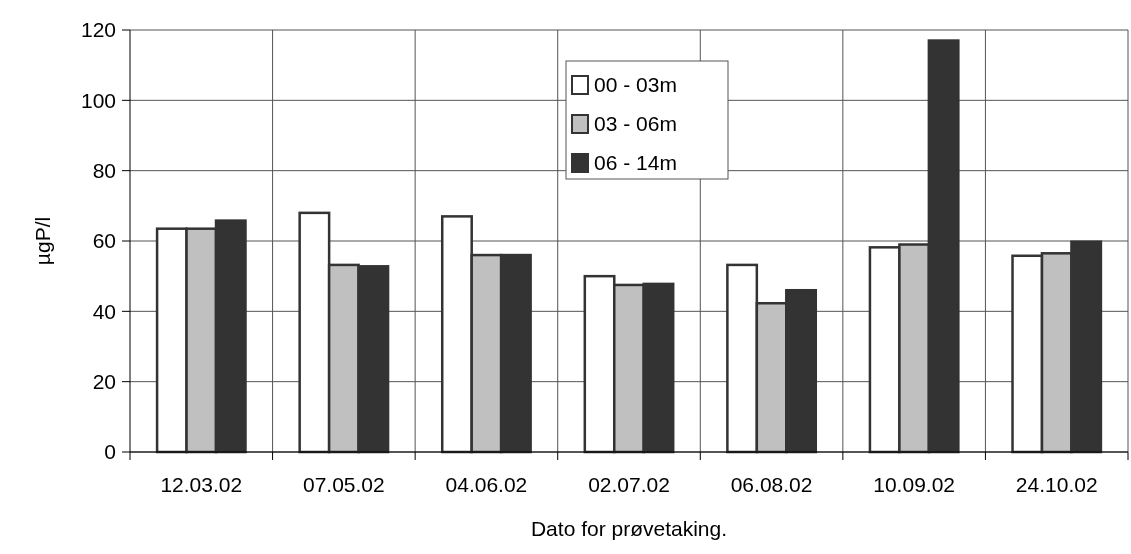 The image size is (1131, 554). I want to click on y-tick-label: 100, so click(98, 100).